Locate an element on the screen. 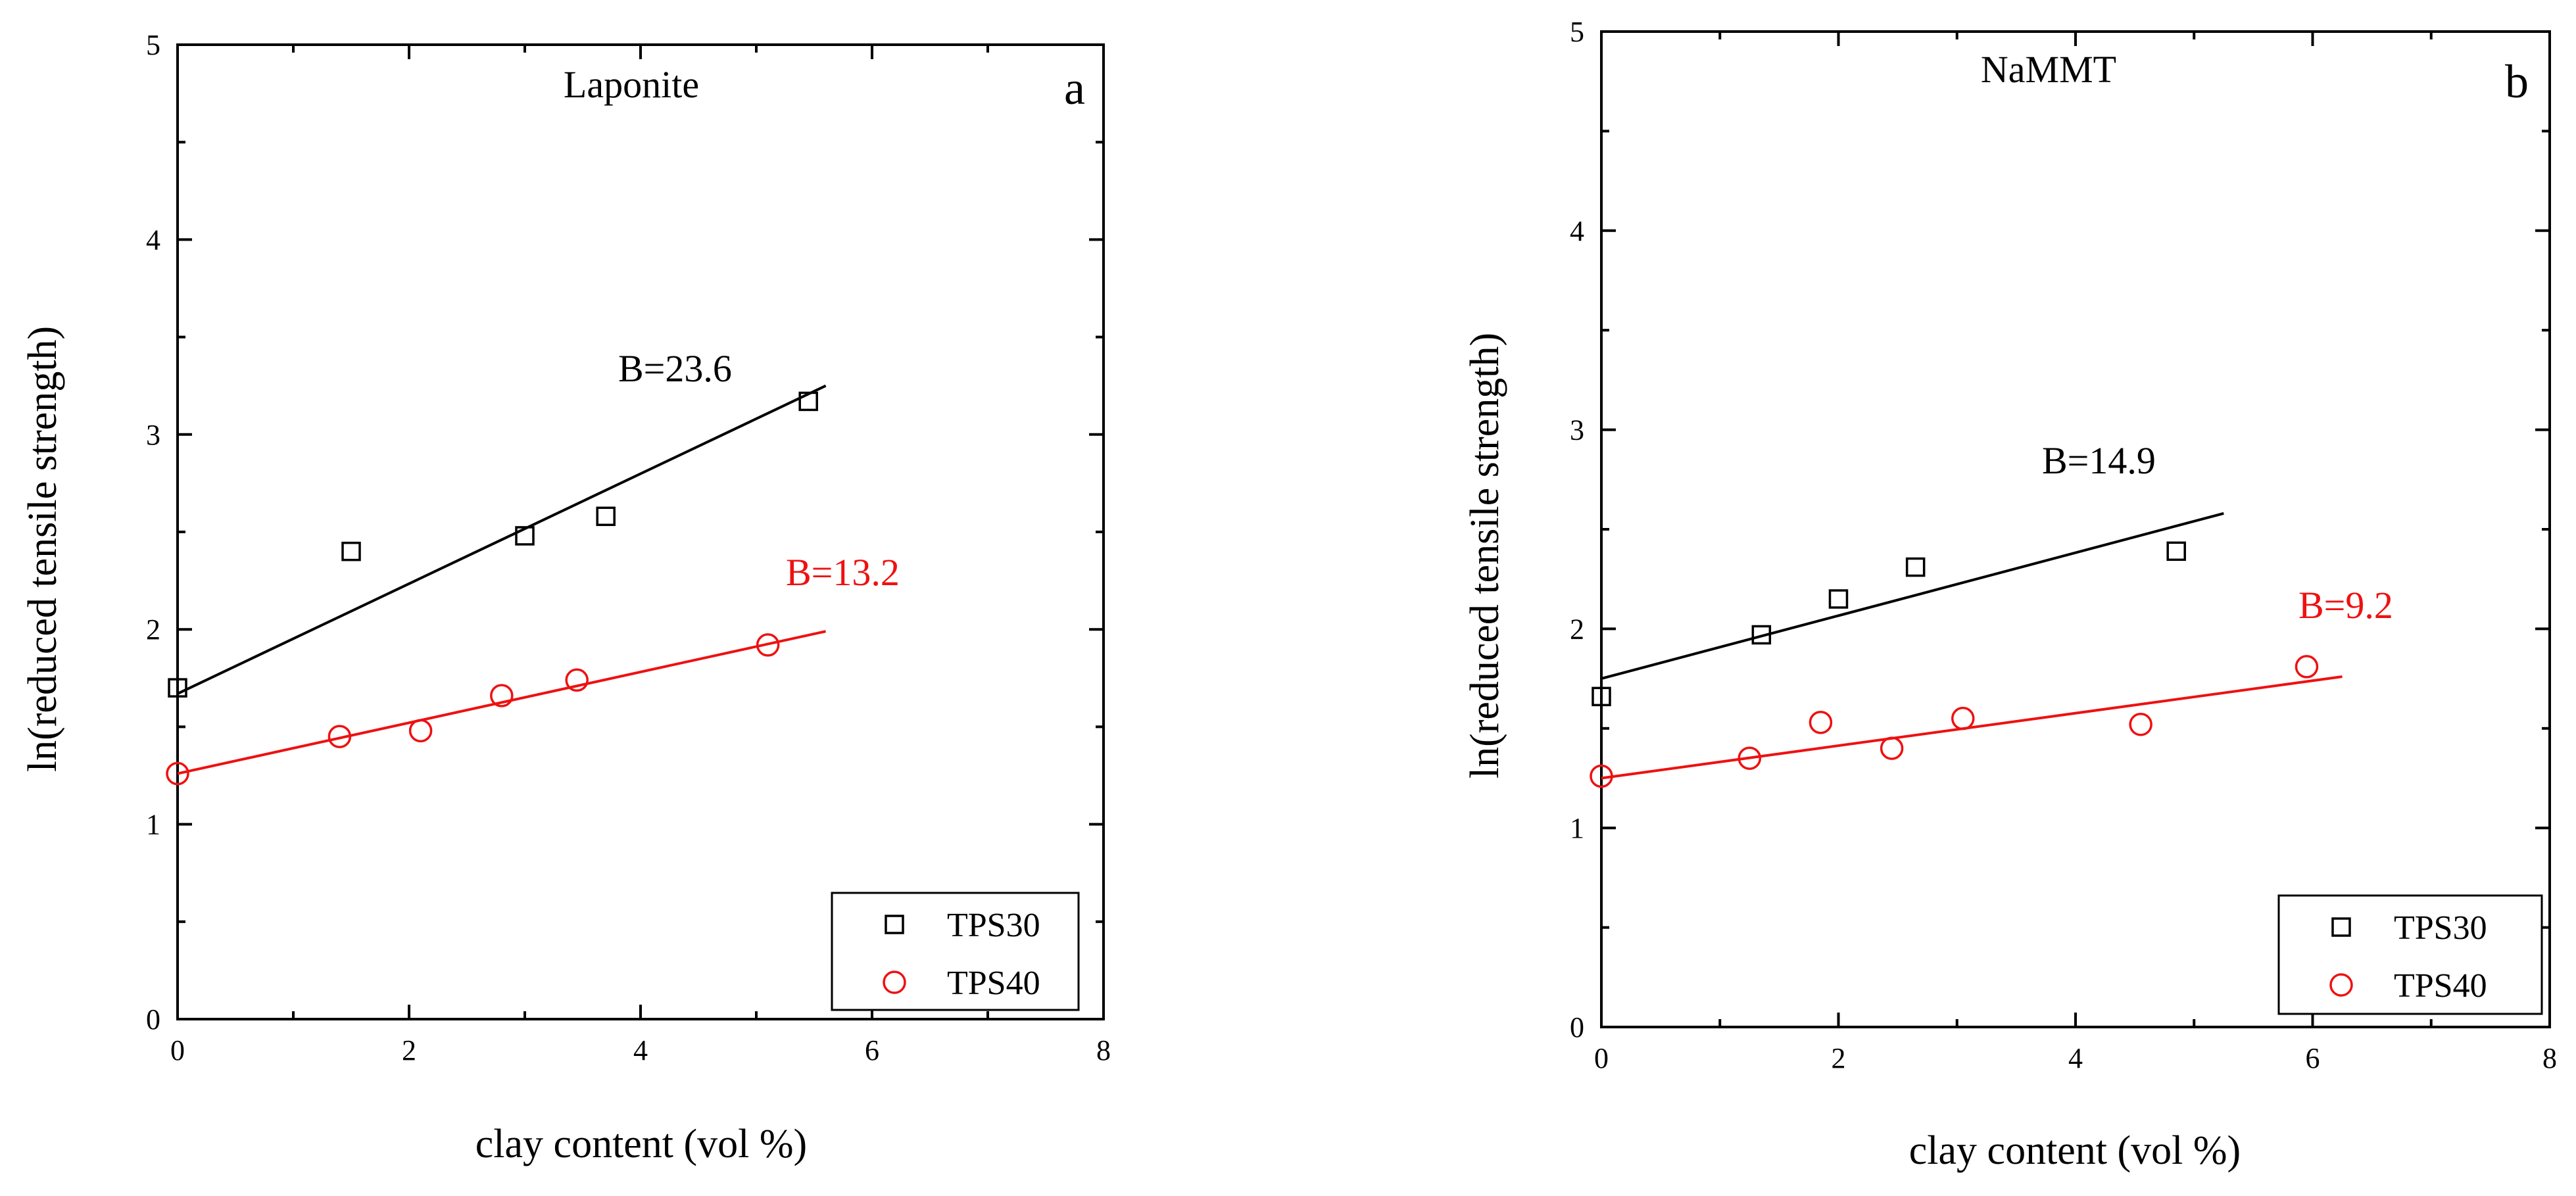  series-tps40: B=13.2 is located at coordinates (533, 668).